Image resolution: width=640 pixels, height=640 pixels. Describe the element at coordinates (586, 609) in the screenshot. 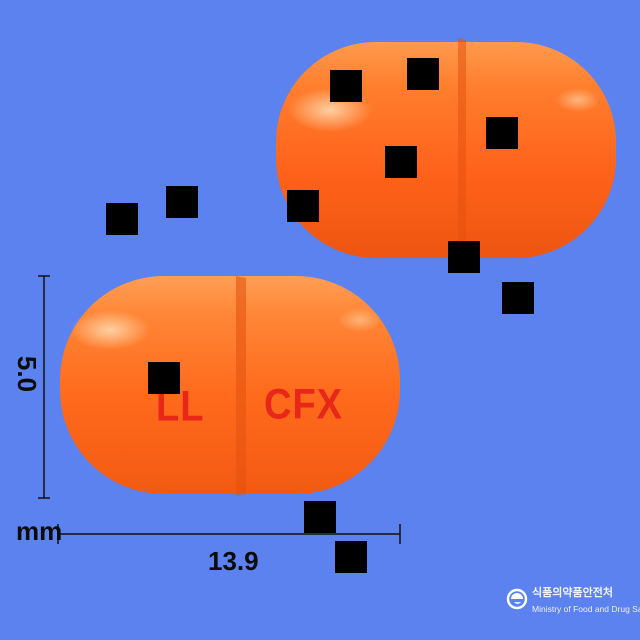

I see `mfds-english-name: Ministry of Food and Drug Safety` at that location.